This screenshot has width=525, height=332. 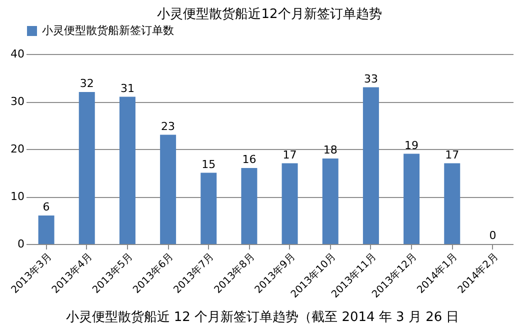 I want to click on chart-title: 小灵便型散货船近12个月新签订单趋势, so click(x=269, y=14).